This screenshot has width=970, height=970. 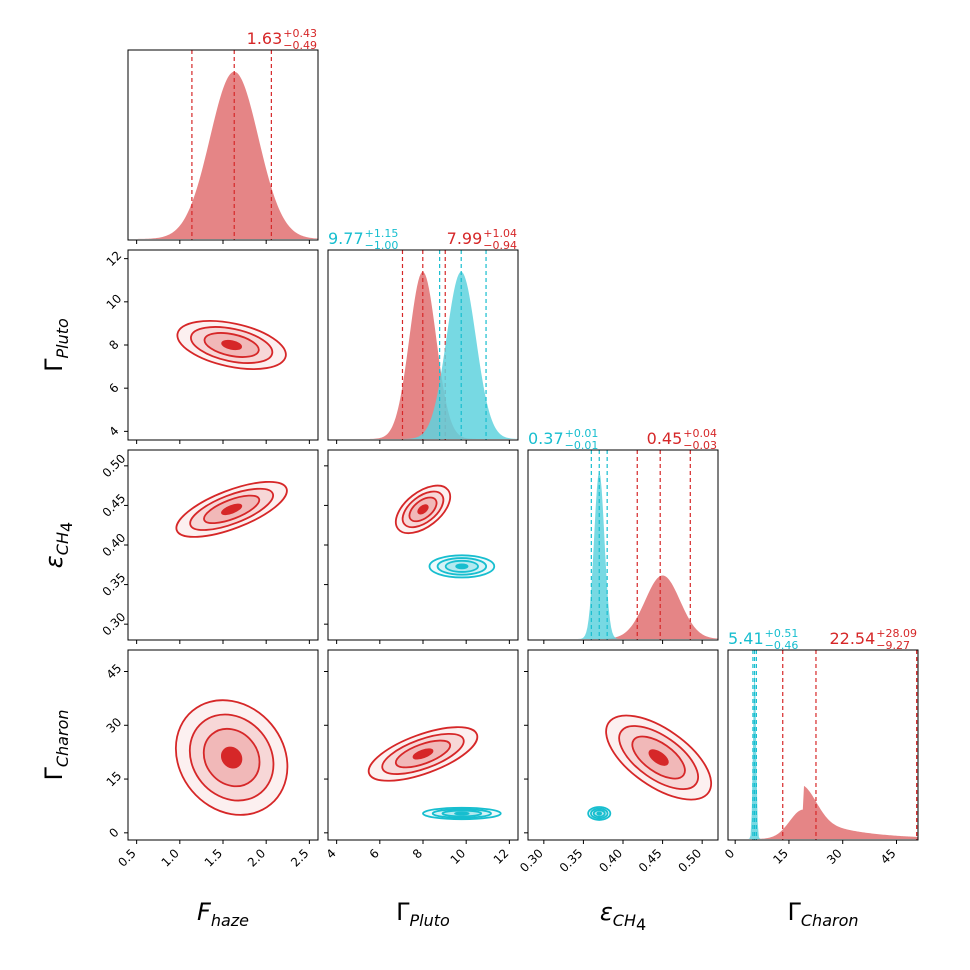 I want to click on panel-r2-c1, so click(x=421, y=546).